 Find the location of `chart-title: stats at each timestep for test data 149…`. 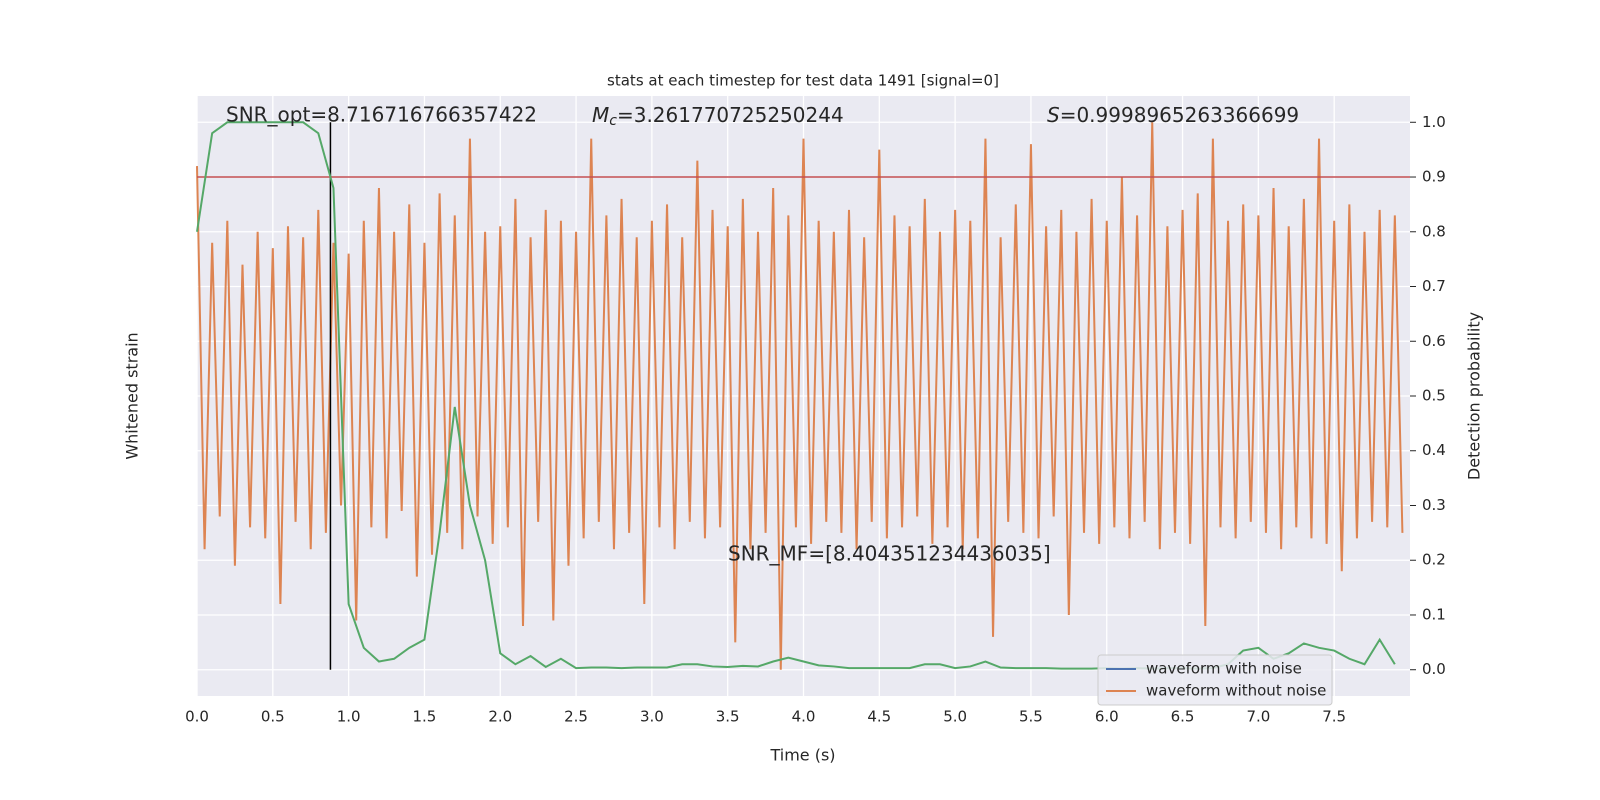

chart-title: stats at each timestep for test data 149… is located at coordinates (803, 81).